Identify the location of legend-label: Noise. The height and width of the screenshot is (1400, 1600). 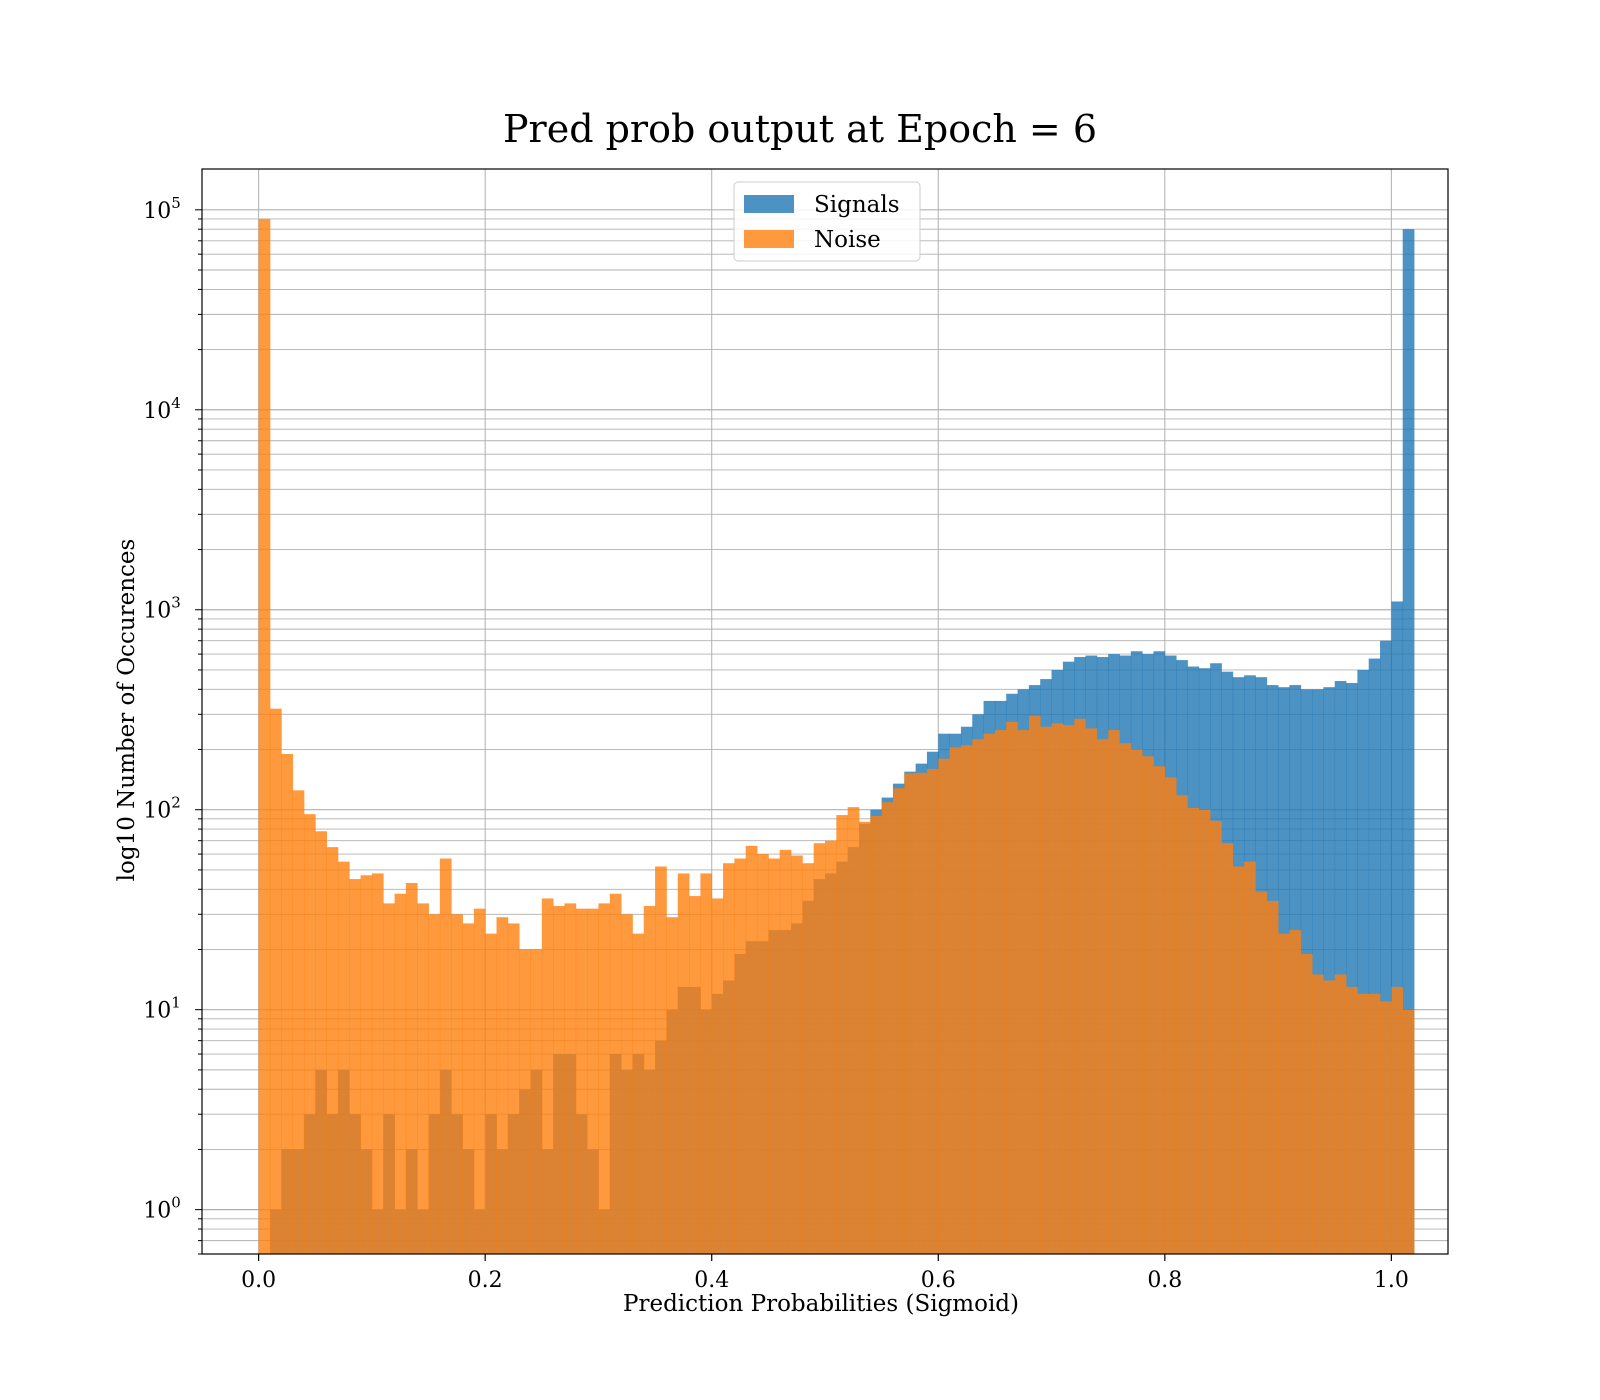
(847, 240).